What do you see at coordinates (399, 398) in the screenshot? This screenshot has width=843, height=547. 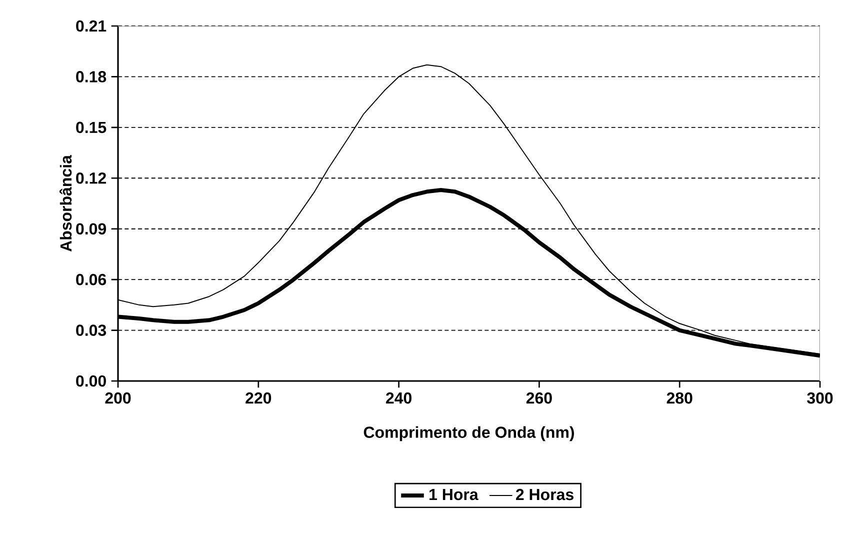 I see `x-tick-label: 240` at bounding box center [399, 398].